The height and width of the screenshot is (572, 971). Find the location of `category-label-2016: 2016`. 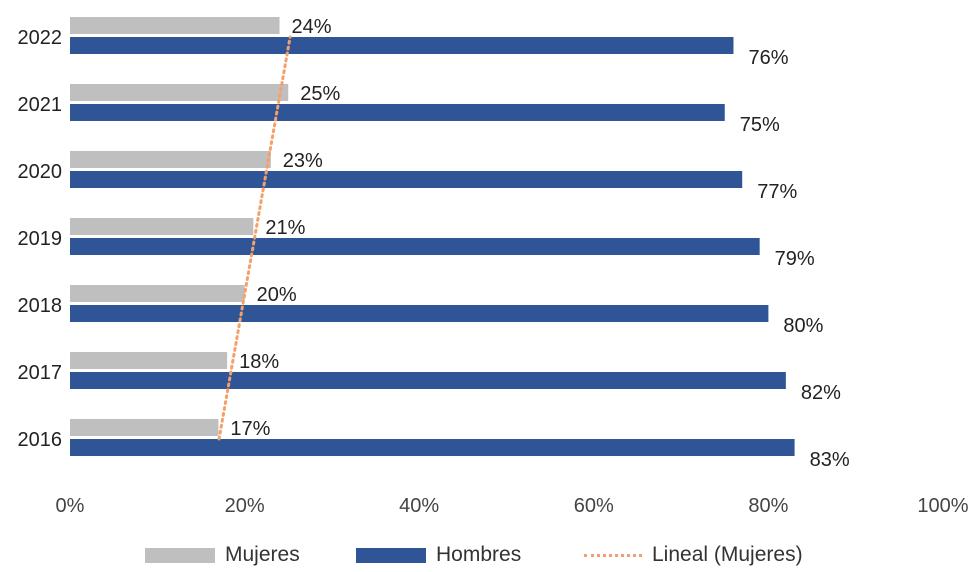

category-label-2016: 2016 is located at coordinates (40, 440).